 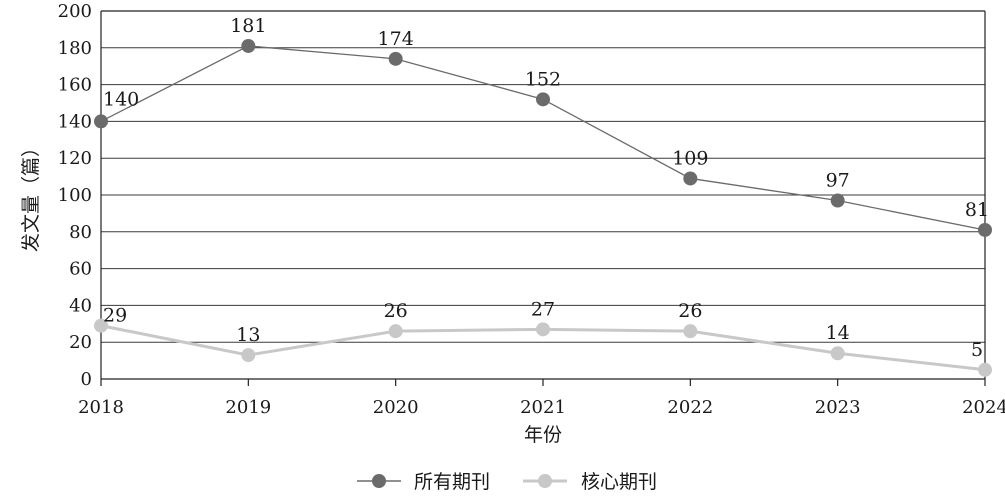 What do you see at coordinates (396, 39) in the screenshot?
I see `data-label: 174` at bounding box center [396, 39].